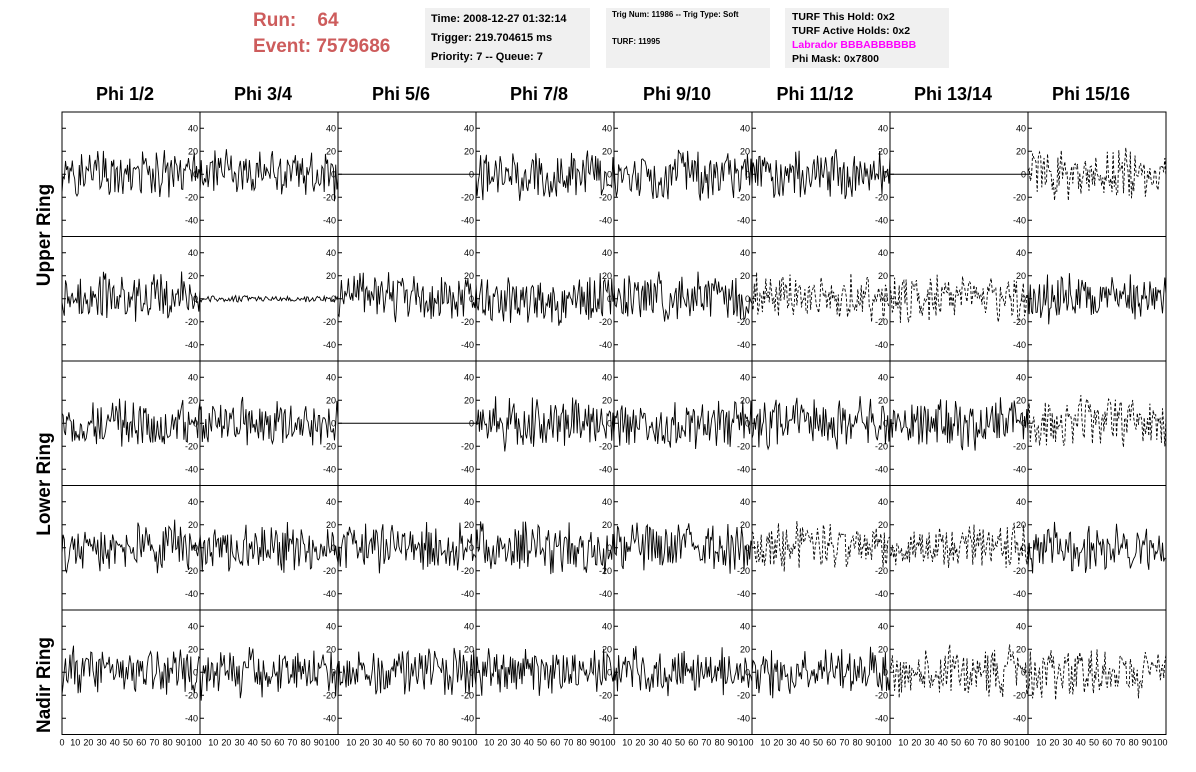 Image resolution: width=1196 pixels, height=772 pixels. Describe the element at coordinates (747, 548) in the screenshot. I see `y-tick-label: 0` at that location.